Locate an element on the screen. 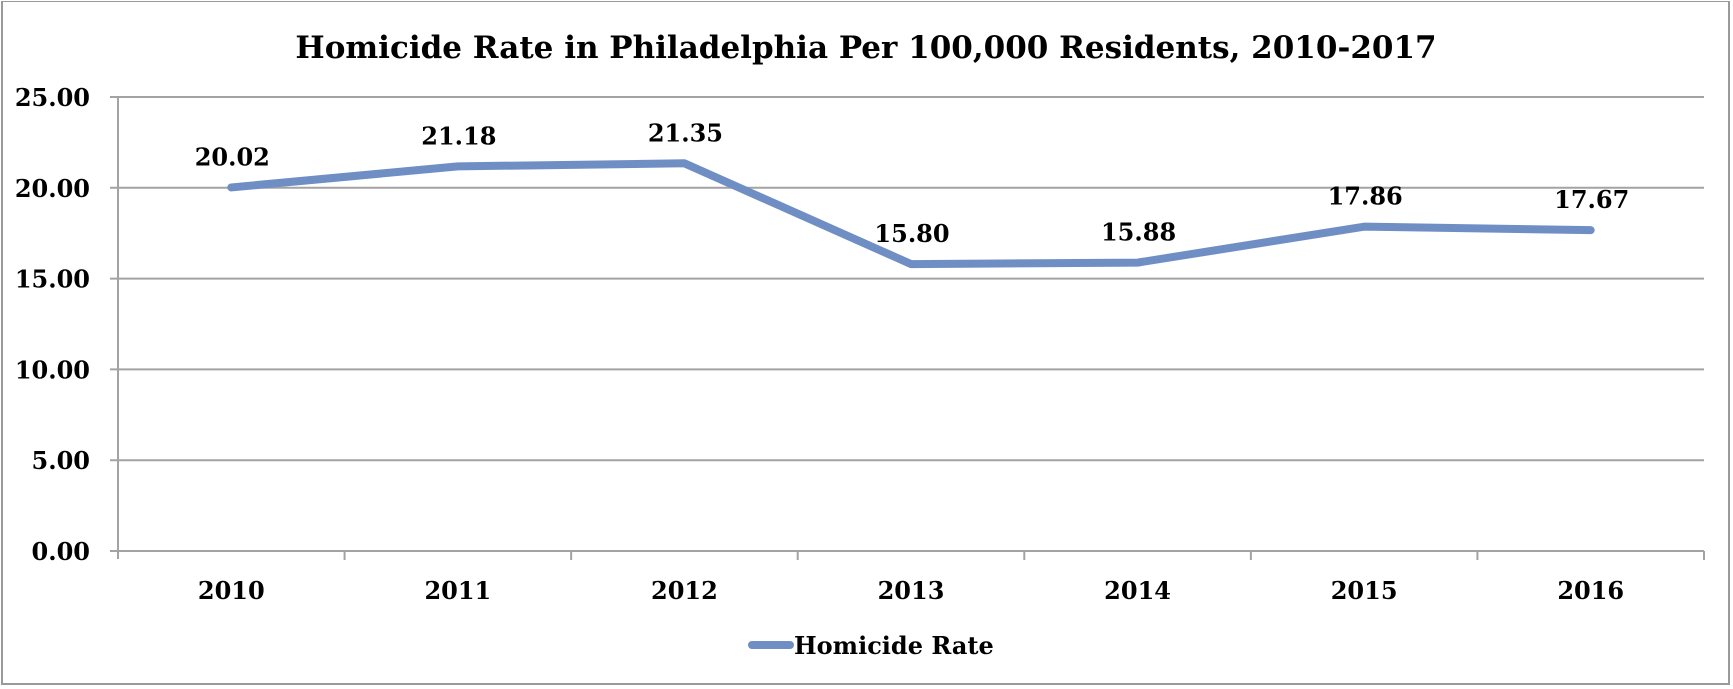  data-label: 15.80 is located at coordinates (911, 233).